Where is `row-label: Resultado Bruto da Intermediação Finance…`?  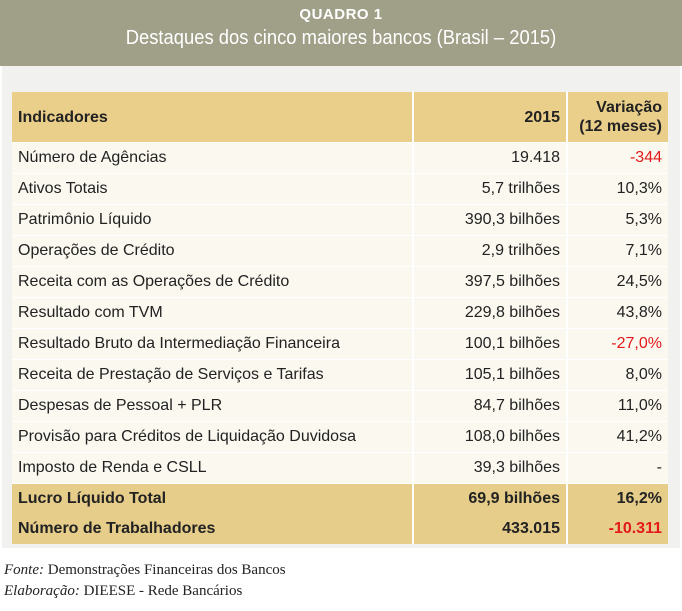
row-label: Resultado Bruto da Intermediação Finance… is located at coordinates (213, 344).